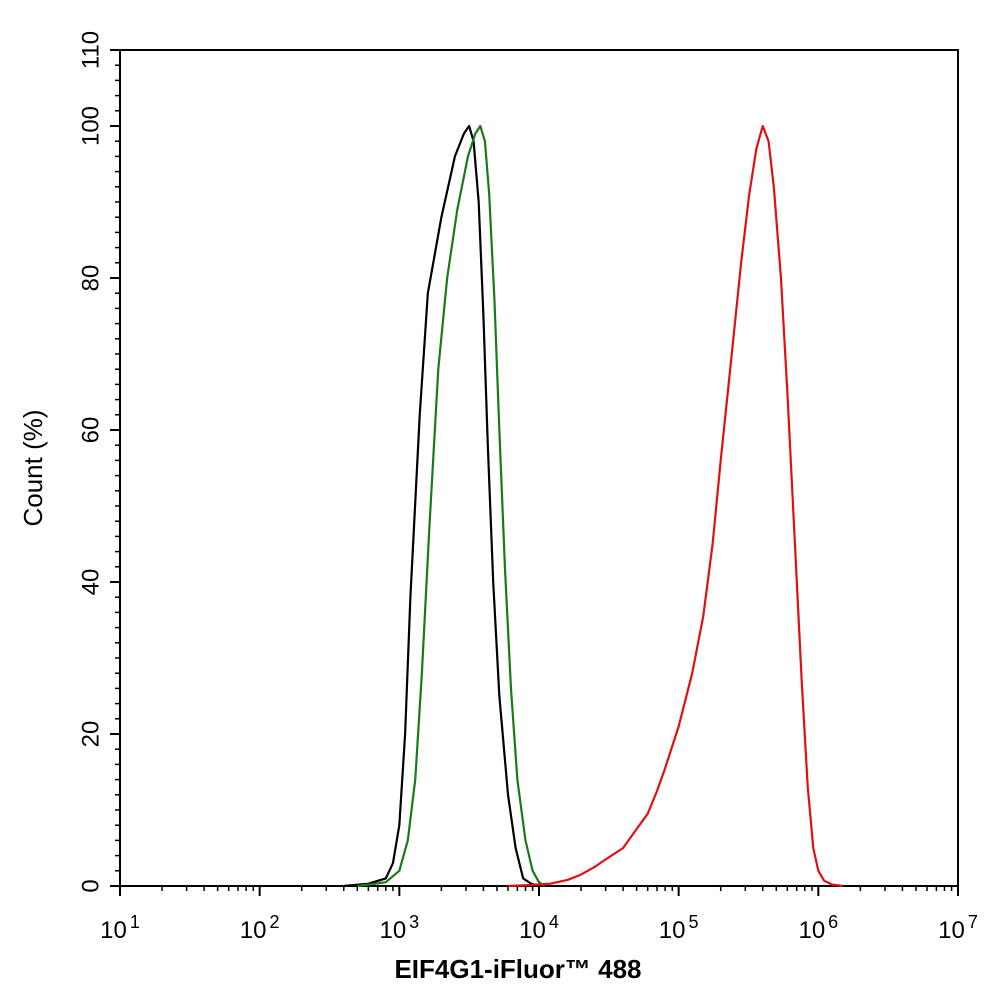 This screenshot has width=994, height=1002. What do you see at coordinates (260, 928) in the screenshot?
I see `x-tick-label: 10 2` at bounding box center [260, 928].